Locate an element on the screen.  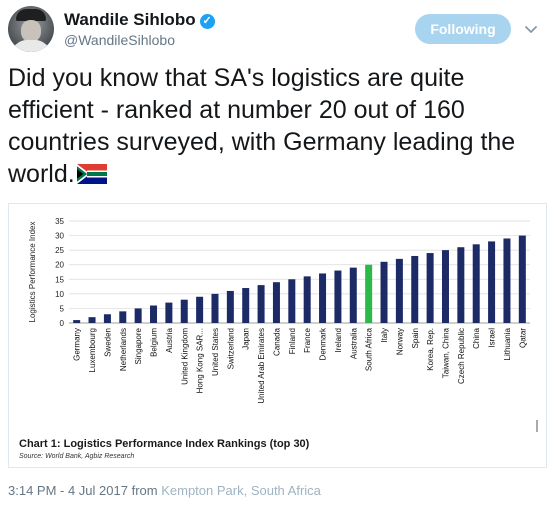
x-tick-label: Canada is located at coordinates (276, 341).